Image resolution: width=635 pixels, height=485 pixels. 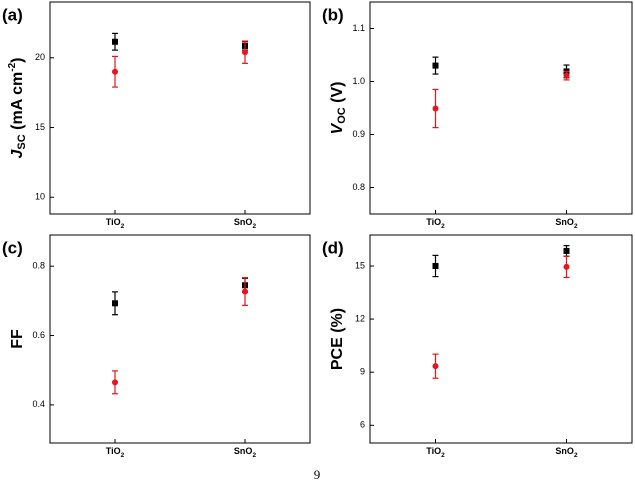 I want to click on y-tick-label: 0.4, so click(x=38, y=404).